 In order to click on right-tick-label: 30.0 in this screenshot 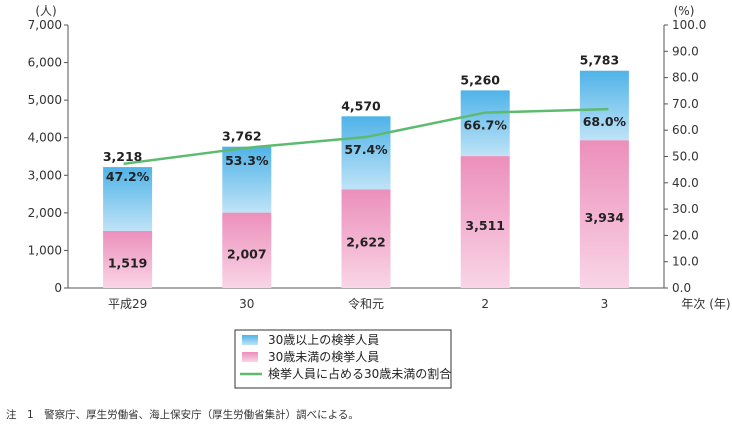, I will do `click(685, 209)`.